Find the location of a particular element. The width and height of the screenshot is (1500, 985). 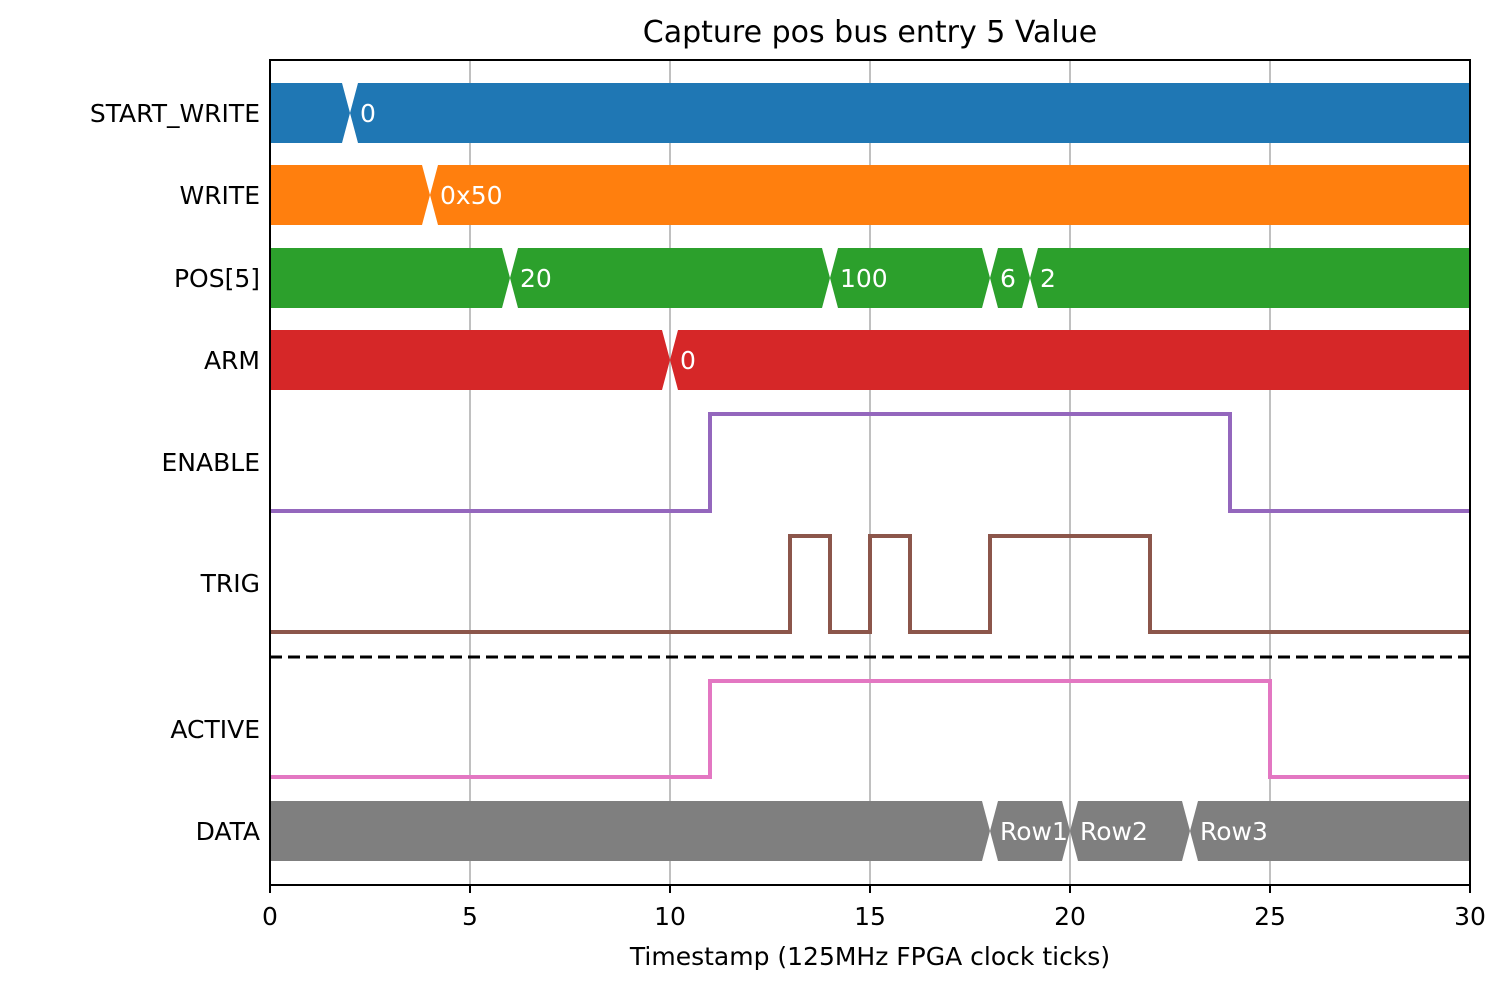

bus-value-write-1: 0x50 is located at coordinates (471, 195).